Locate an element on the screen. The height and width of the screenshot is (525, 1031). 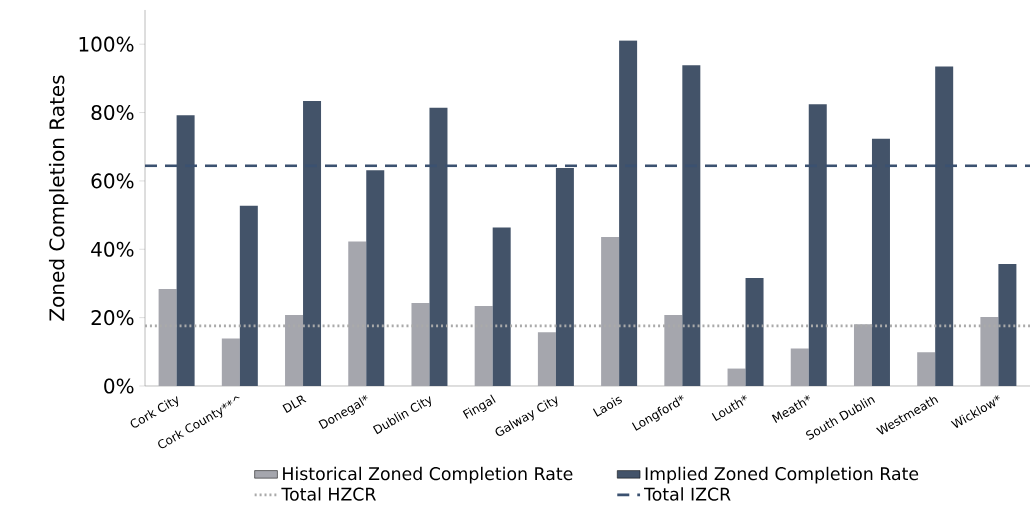
x-tick-label: DLR is located at coordinates (294, 404).